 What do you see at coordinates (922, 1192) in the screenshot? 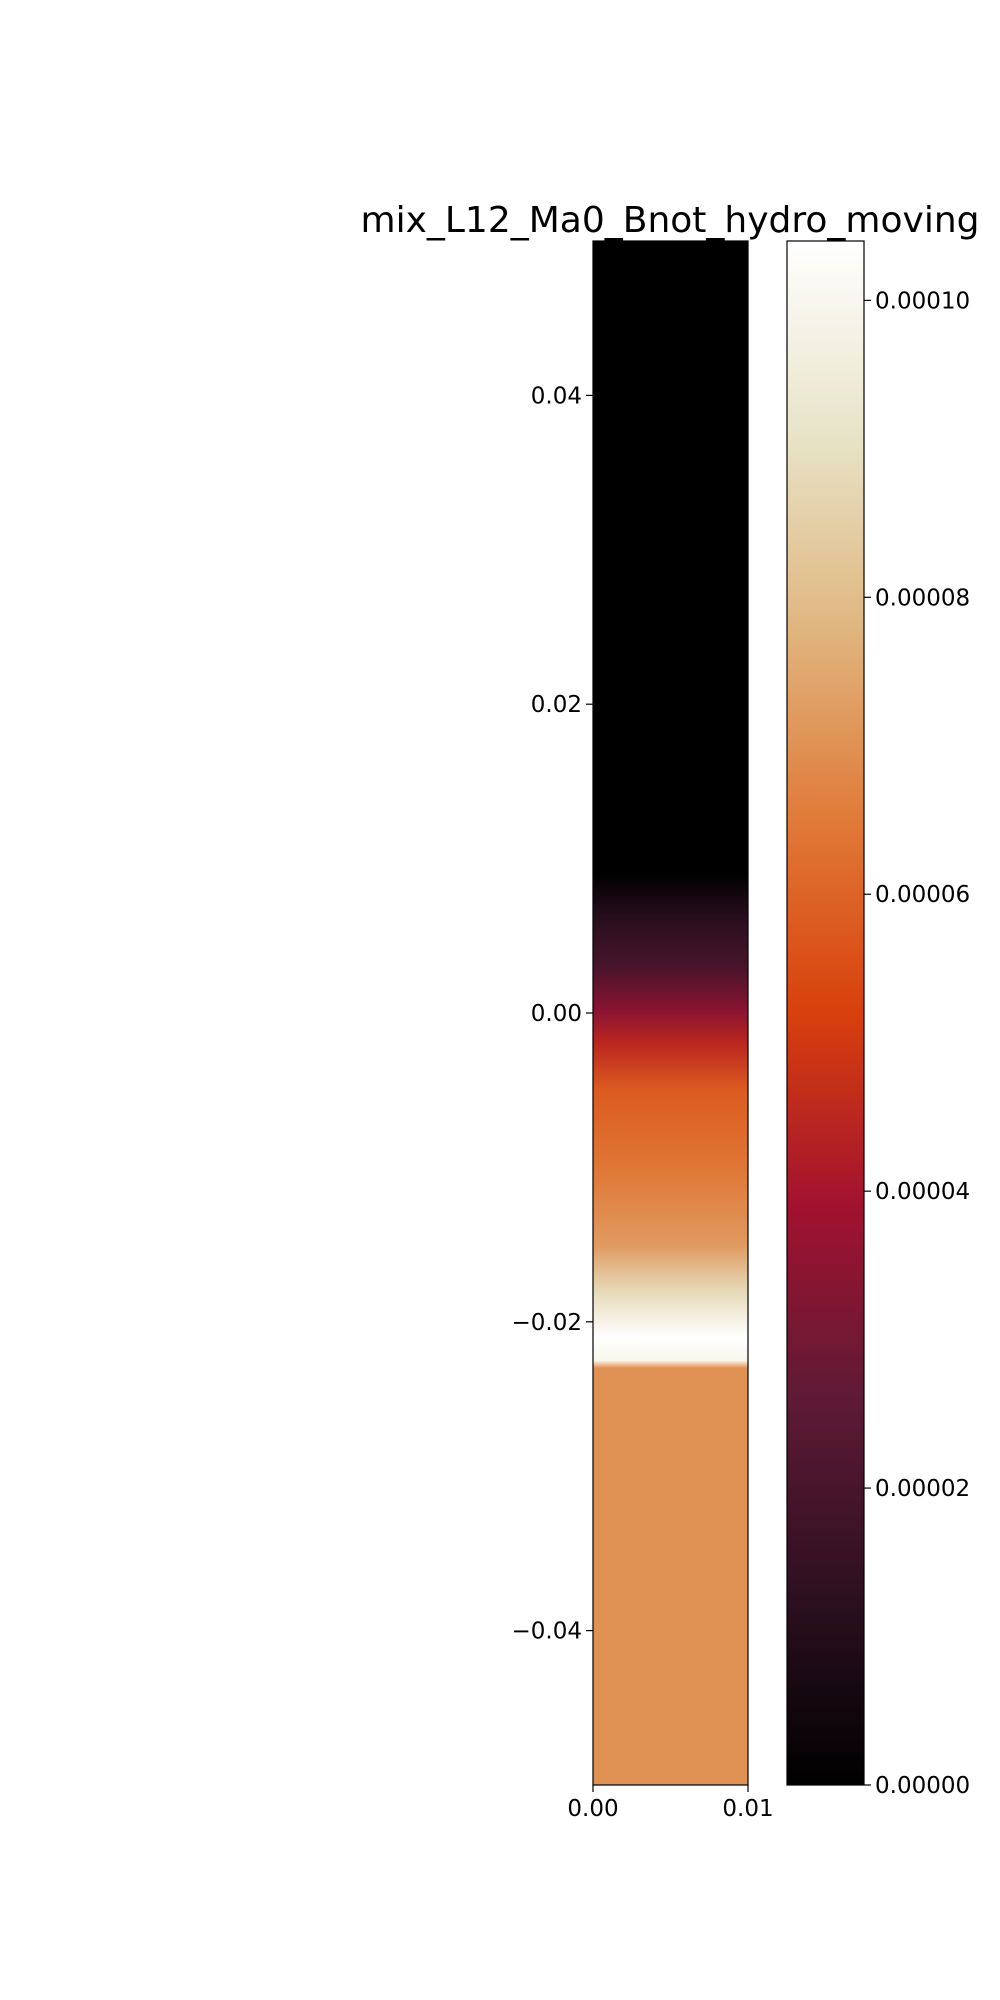
I see `colorbar-tick-label: 0.00004` at bounding box center [922, 1192].